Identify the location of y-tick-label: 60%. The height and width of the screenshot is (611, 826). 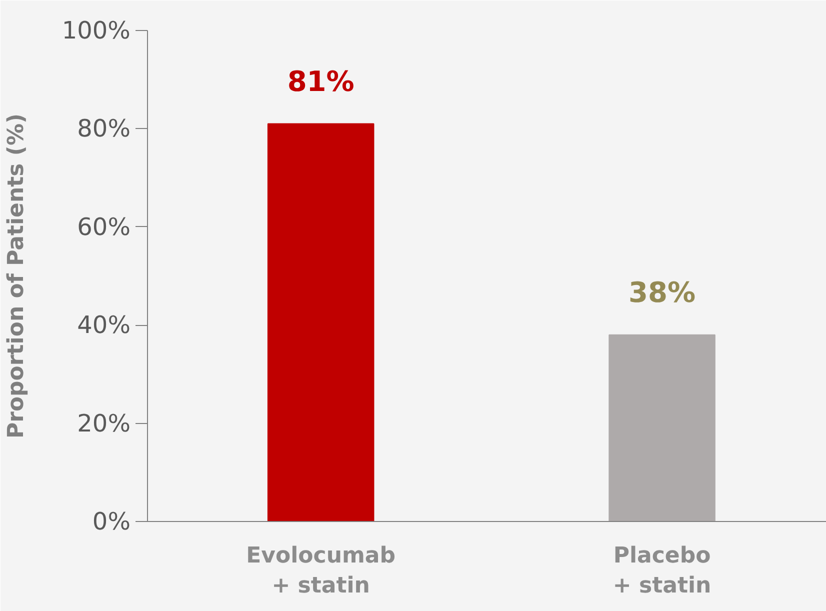
(103, 226).